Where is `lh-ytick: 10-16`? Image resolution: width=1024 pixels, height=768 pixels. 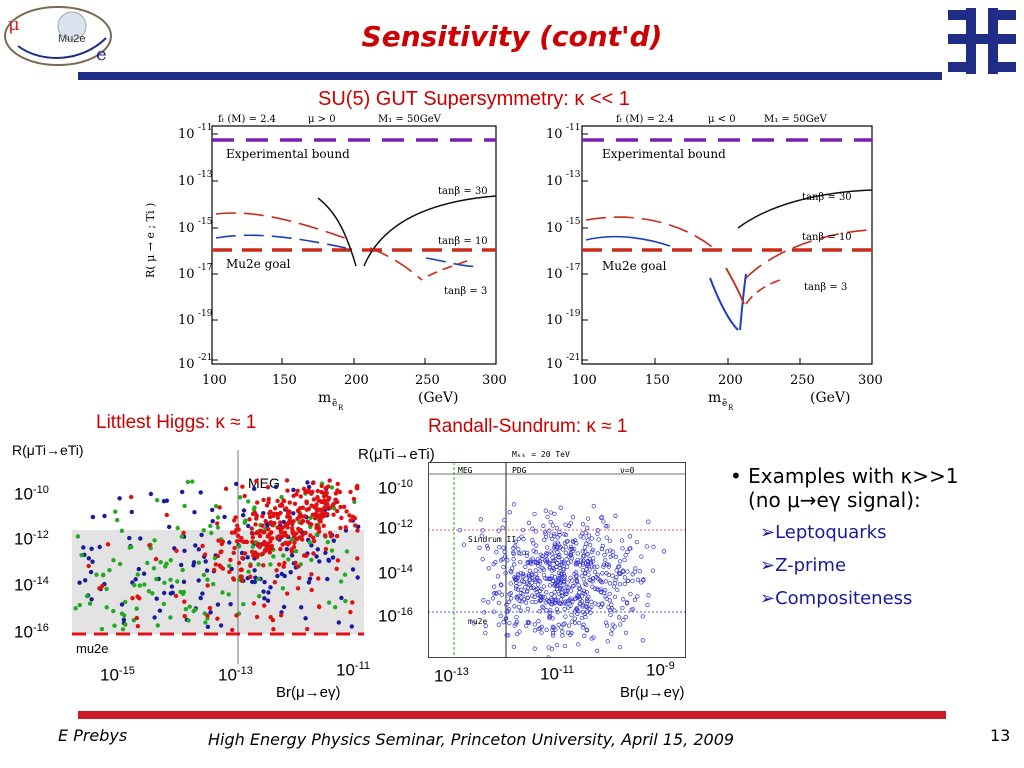
lh-ytick: 10-16 is located at coordinates (31, 632).